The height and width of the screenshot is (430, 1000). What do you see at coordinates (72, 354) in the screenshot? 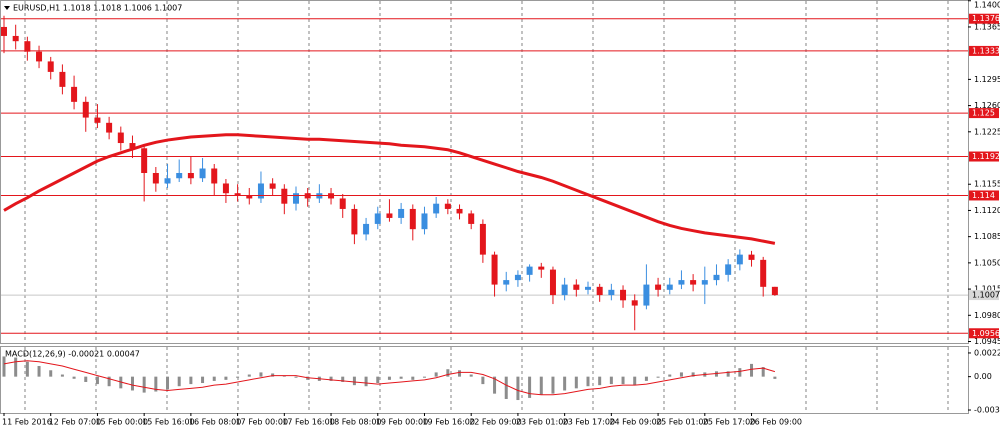
I see `macd-title: MACD(12,26,9) -0.00021 0.00047` at bounding box center [72, 354].